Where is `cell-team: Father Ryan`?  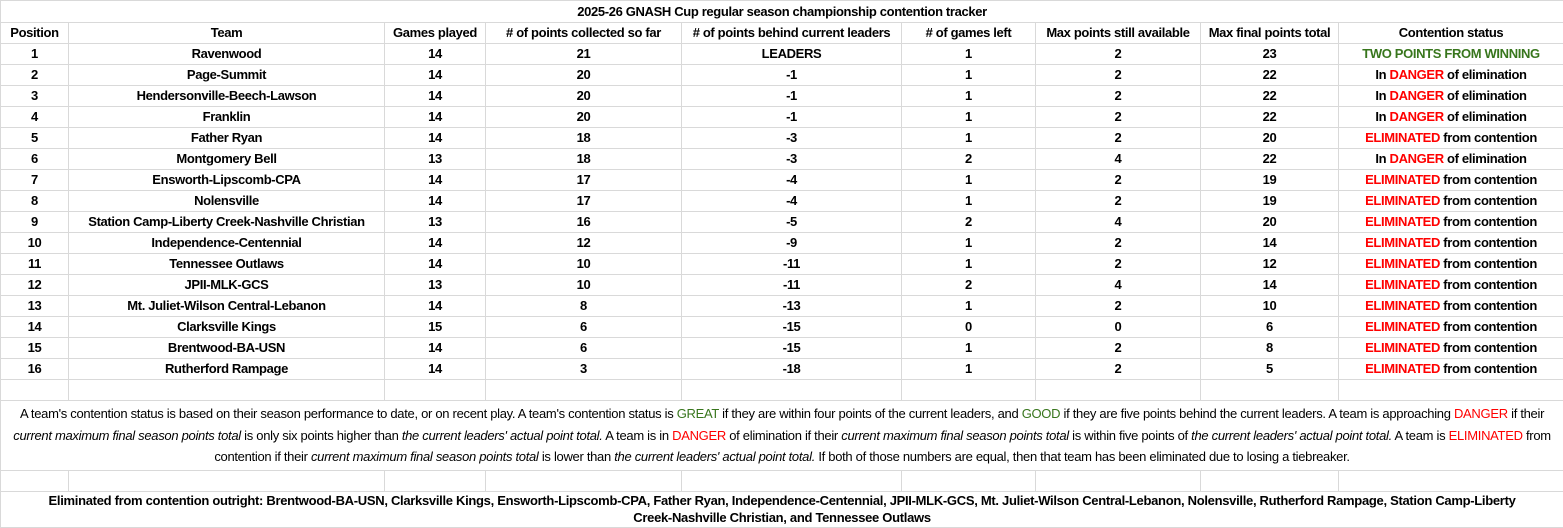 cell-team: Father Ryan is located at coordinates (227, 138).